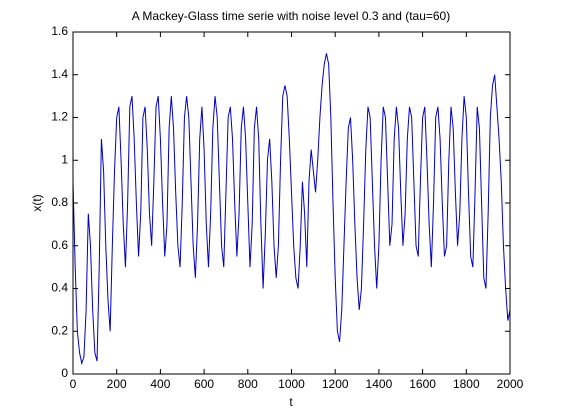 Image resolution: width=561 pixels, height=420 pixels. What do you see at coordinates (291, 402) in the screenshot?
I see `x-axis-label: t` at bounding box center [291, 402].